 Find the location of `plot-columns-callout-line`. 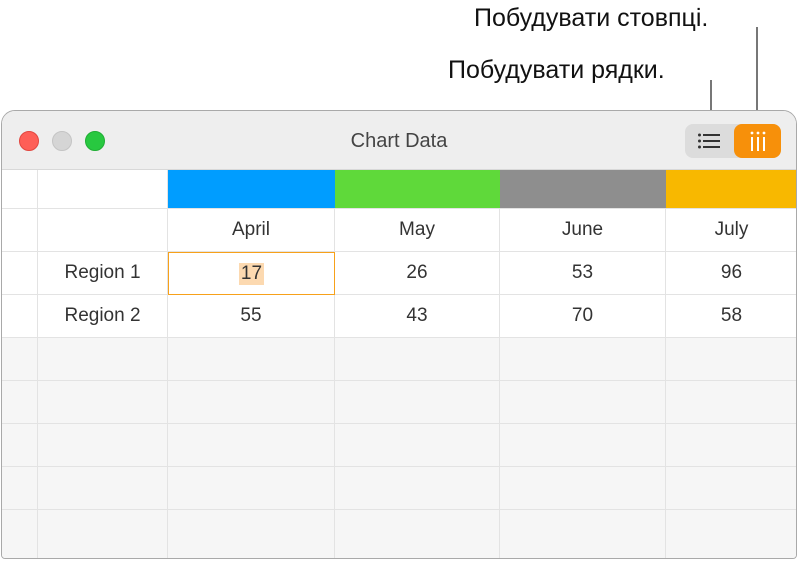

plot-columns-callout-line is located at coordinates (757, 76).